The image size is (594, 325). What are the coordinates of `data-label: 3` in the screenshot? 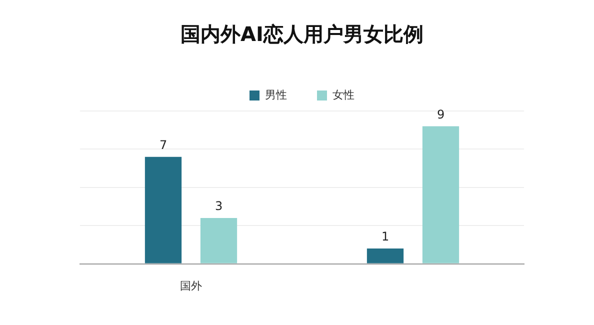 It's located at (218, 206).